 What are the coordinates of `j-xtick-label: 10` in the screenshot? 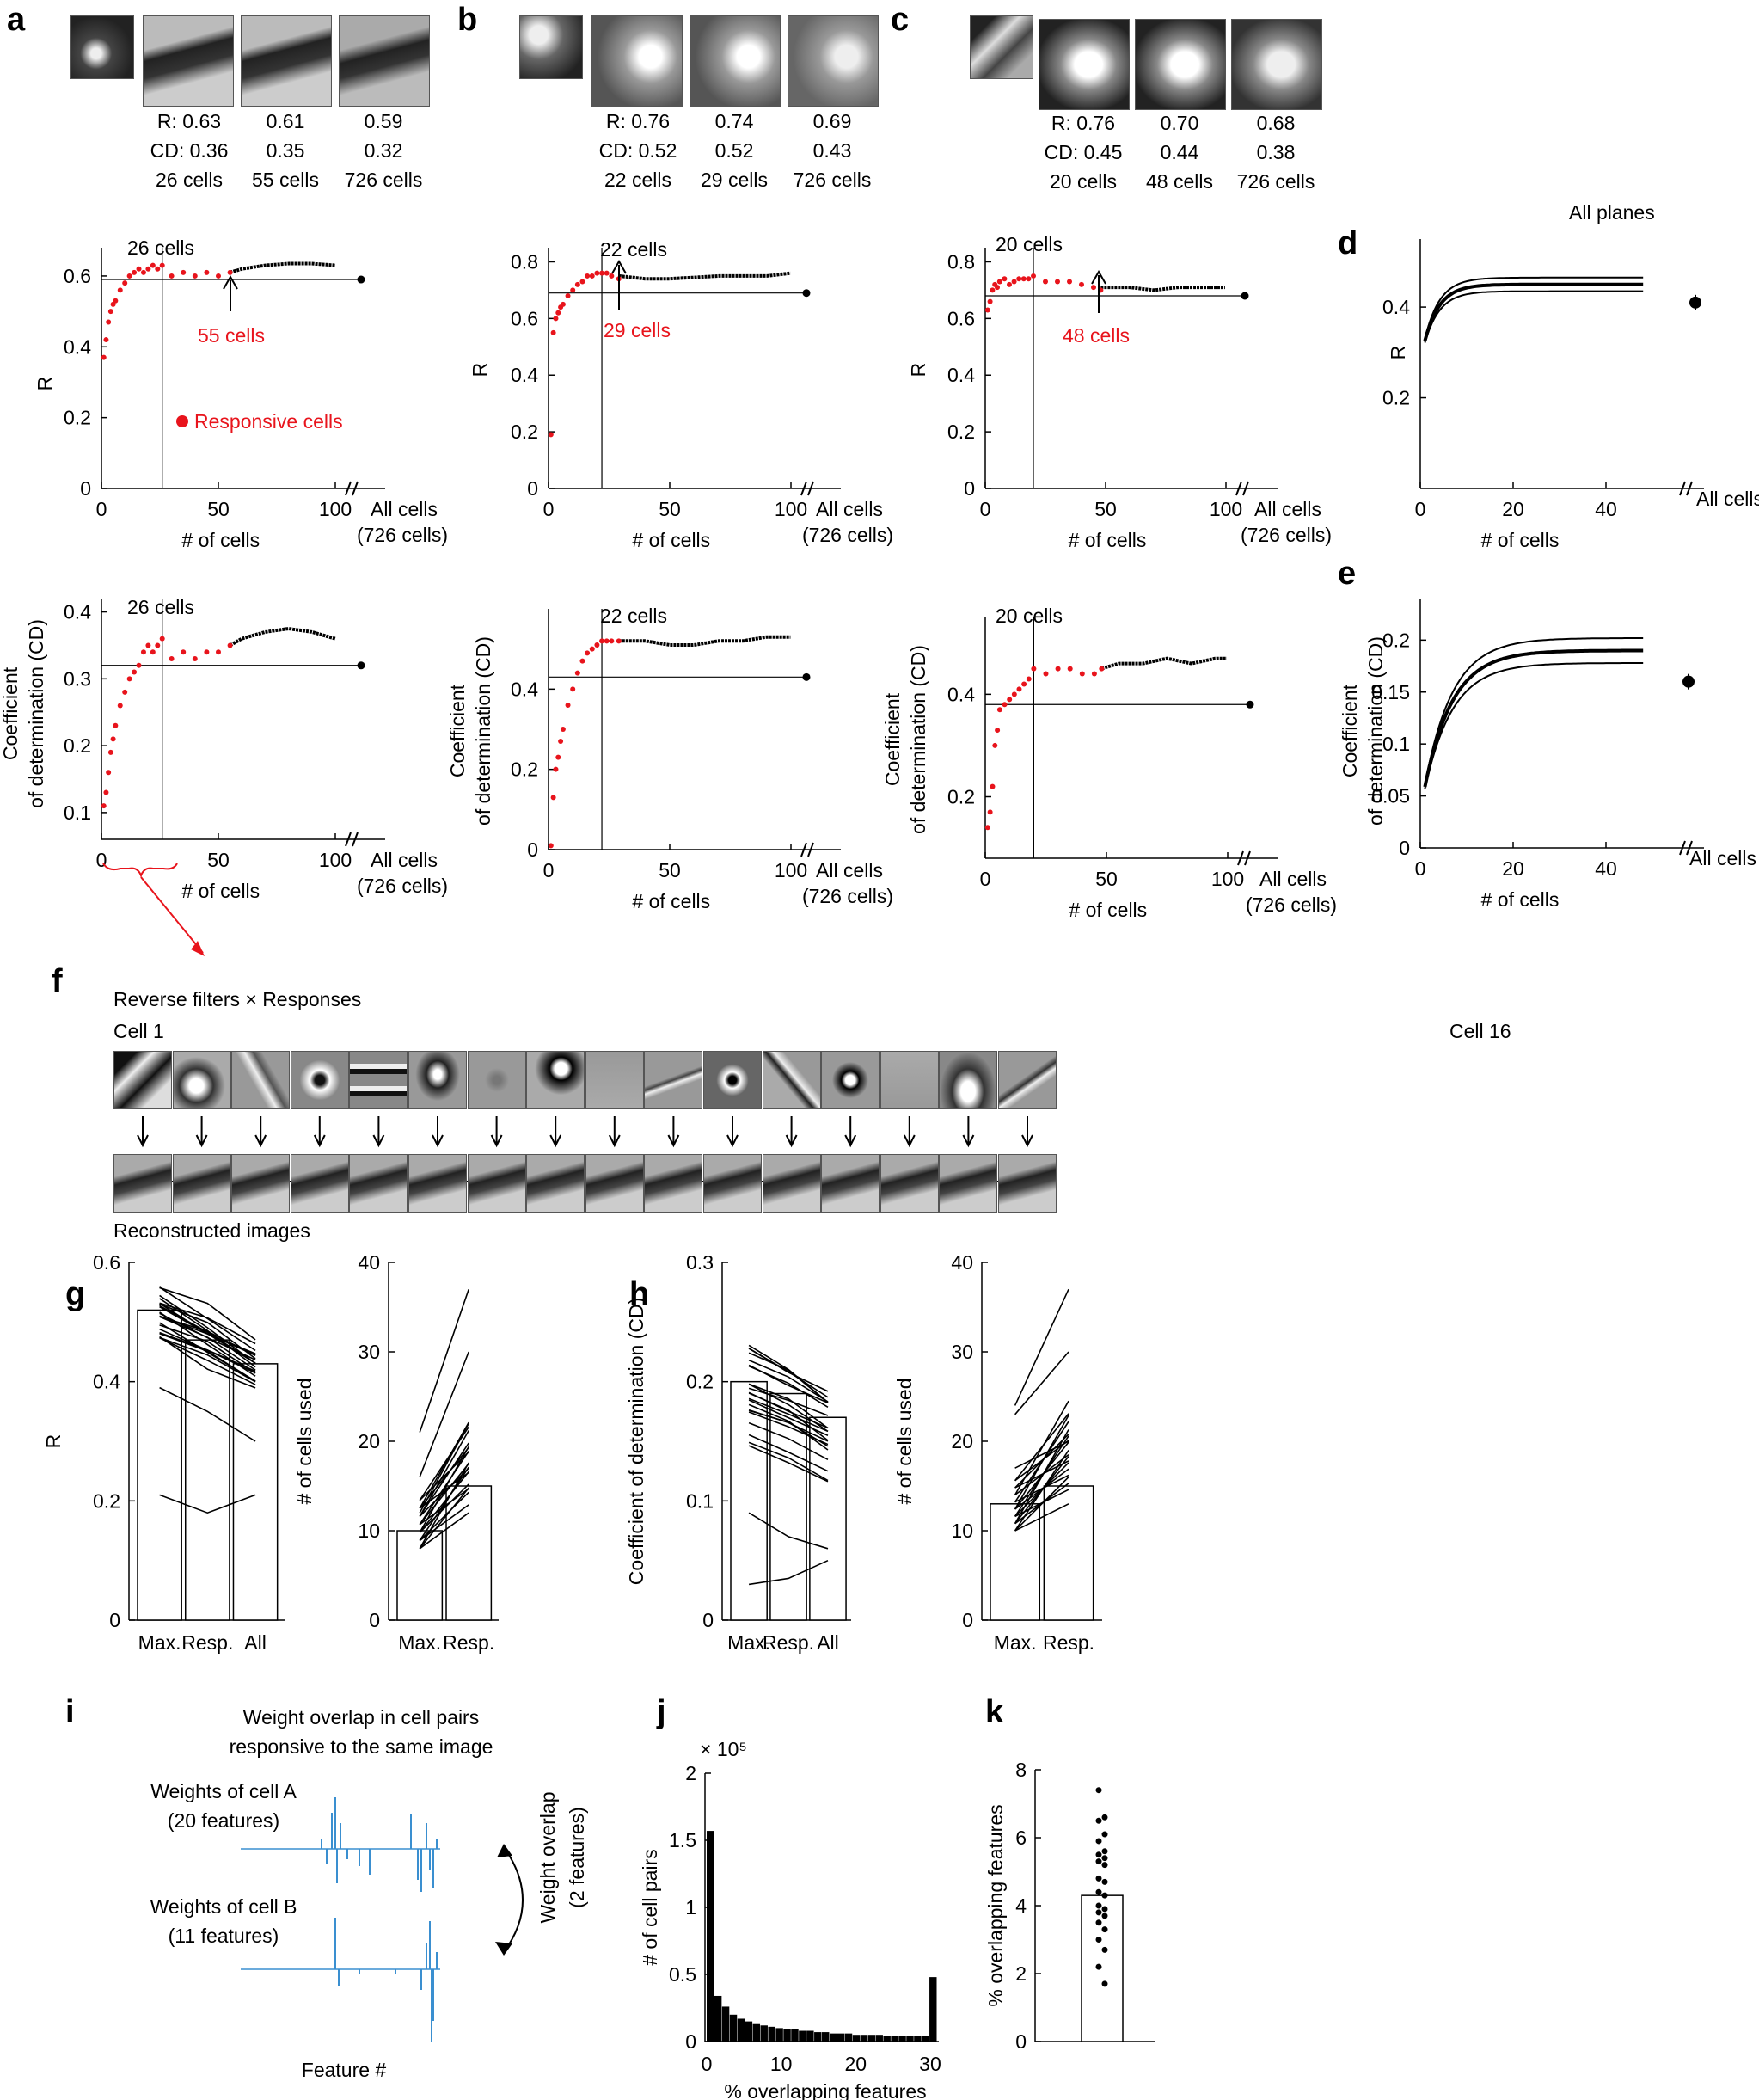 It's located at (781, 2064).